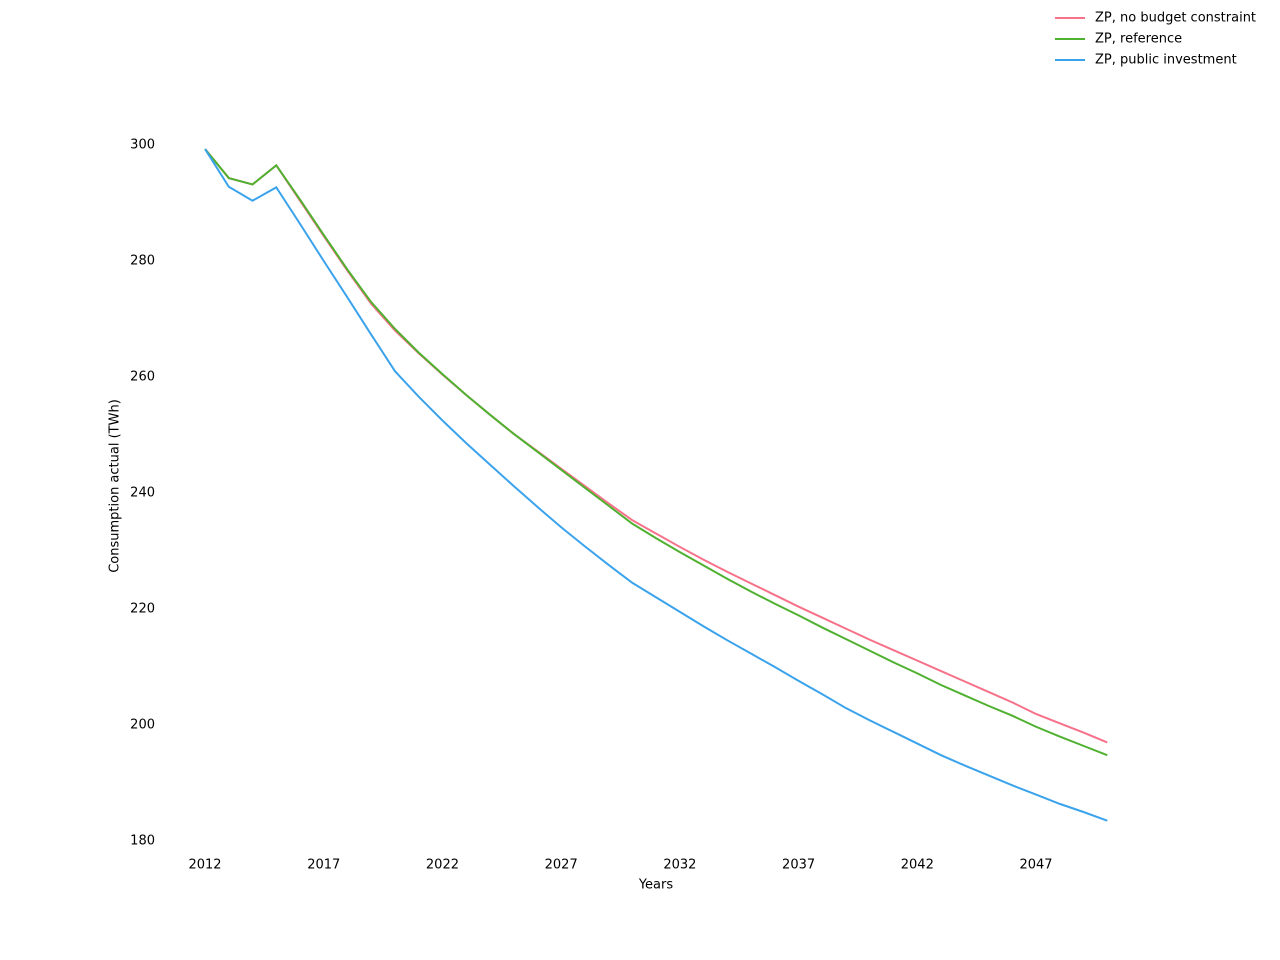  I want to click on y-tick-label: 180, so click(142, 841).